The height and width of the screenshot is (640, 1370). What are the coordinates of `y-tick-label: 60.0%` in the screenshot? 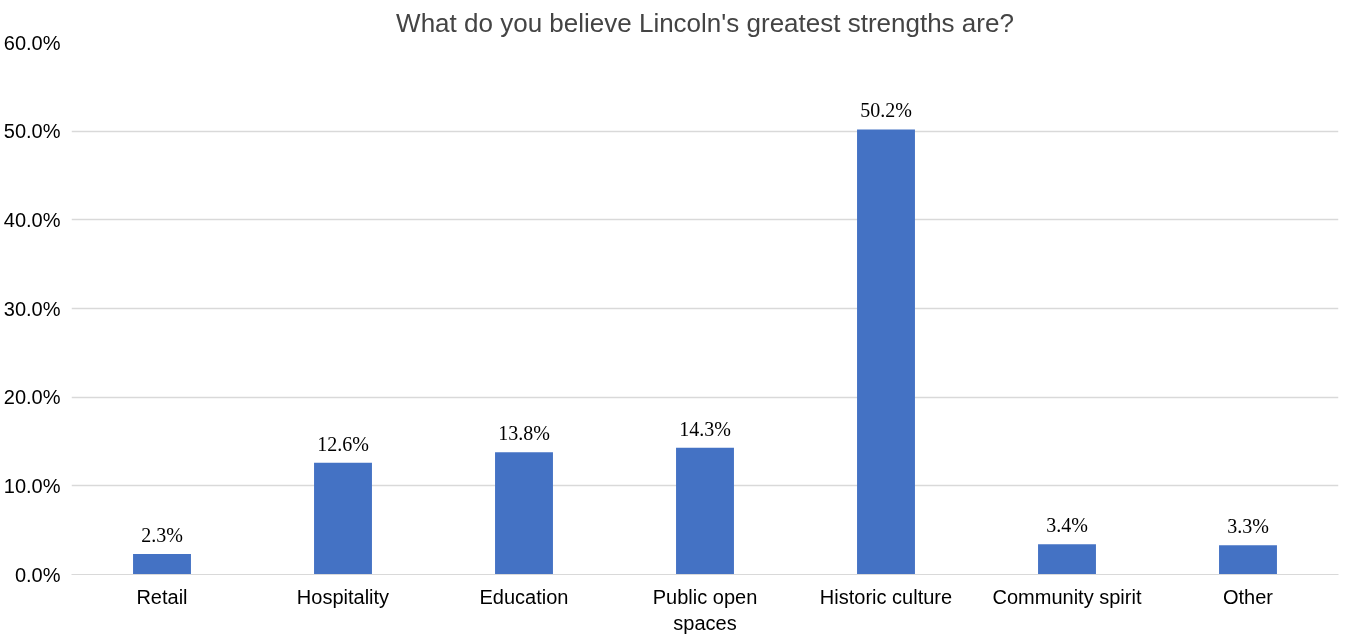 It's located at (32, 42).